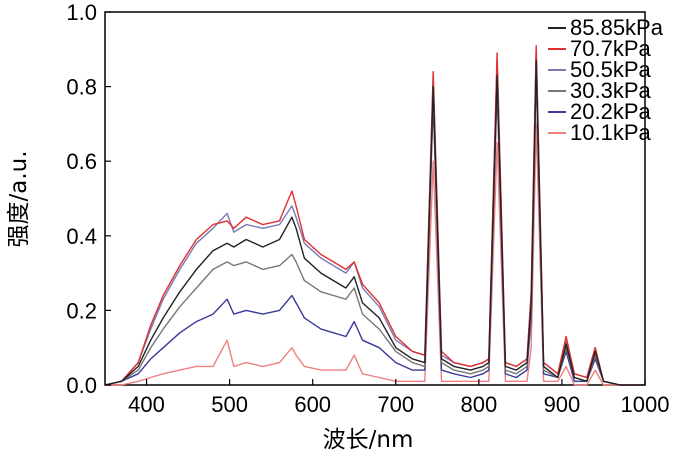  I want to click on x-tick-label: 500, so click(229, 404).